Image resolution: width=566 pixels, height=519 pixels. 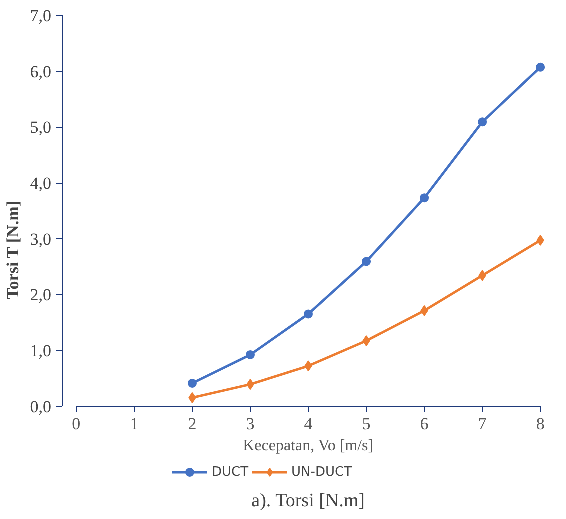 I want to click on x-tick-label: 5, so click(x=366, y=424).